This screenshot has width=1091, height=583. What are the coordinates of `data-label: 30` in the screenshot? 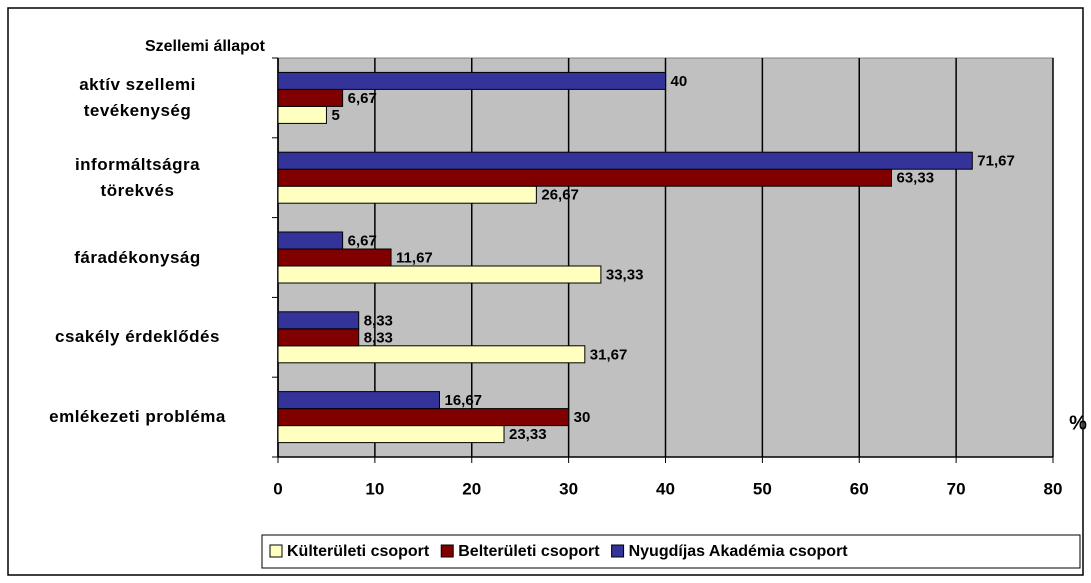 It's located at (582, 417).